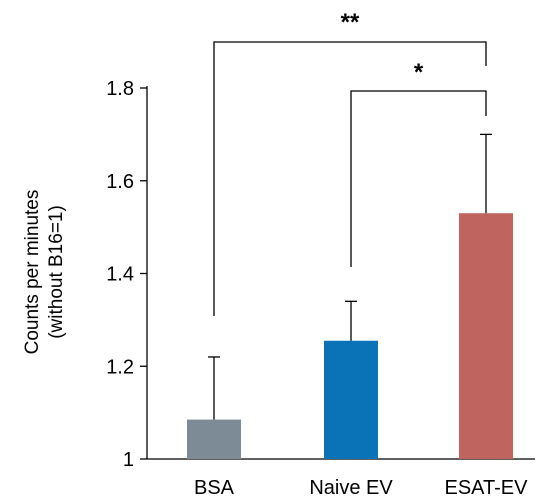 This screenshot has height=500, width=543. Describe the element at coordinates (418, 178) in the screenshot. I see `significance-bracket` at that location.